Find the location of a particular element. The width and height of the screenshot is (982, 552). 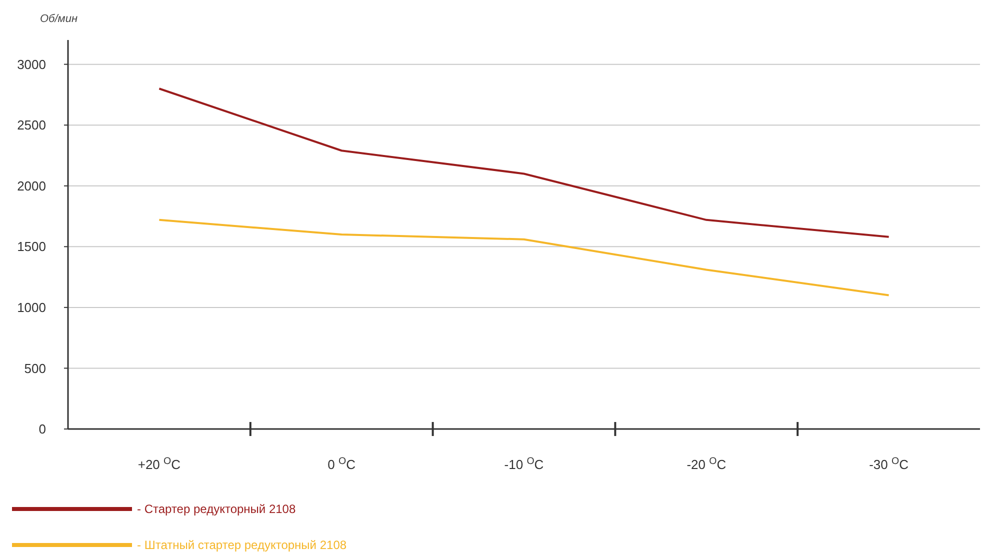

x-tick-label: -30 $^{O}$C is located at coordinates (888, 464).